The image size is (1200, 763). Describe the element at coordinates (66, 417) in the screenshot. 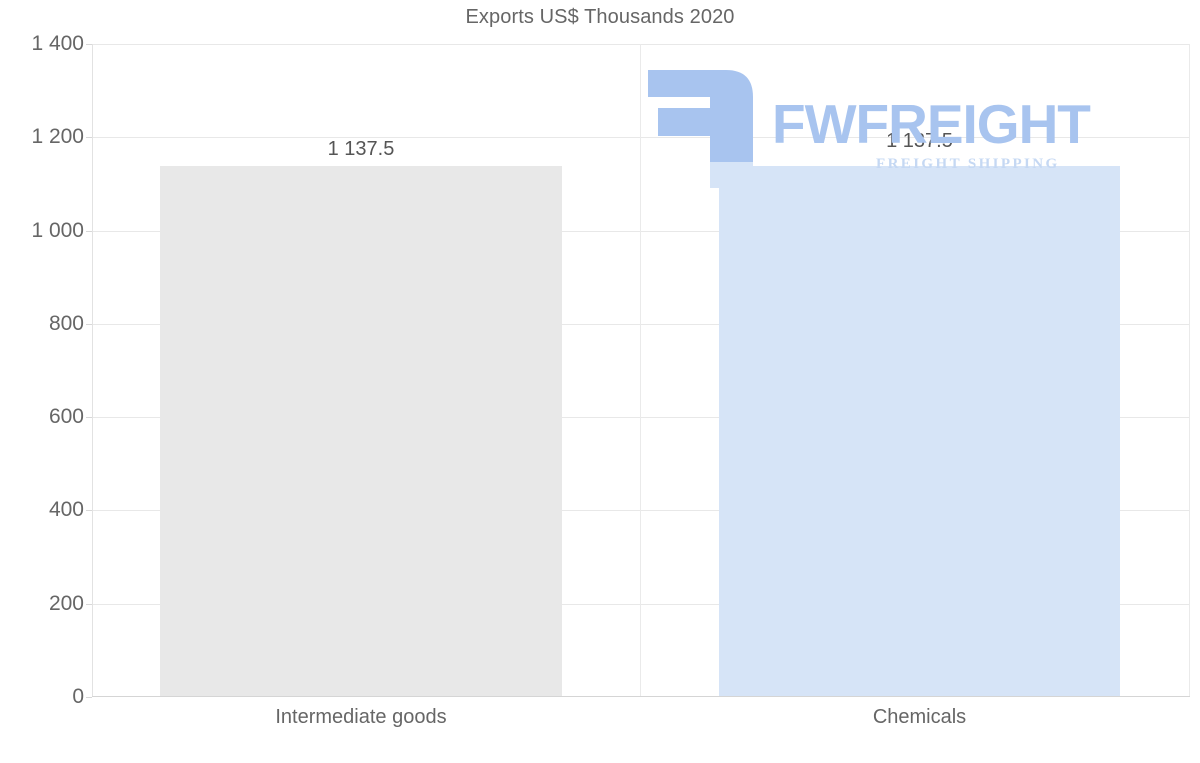

I see `y-tick-label-600: 600` at that location.